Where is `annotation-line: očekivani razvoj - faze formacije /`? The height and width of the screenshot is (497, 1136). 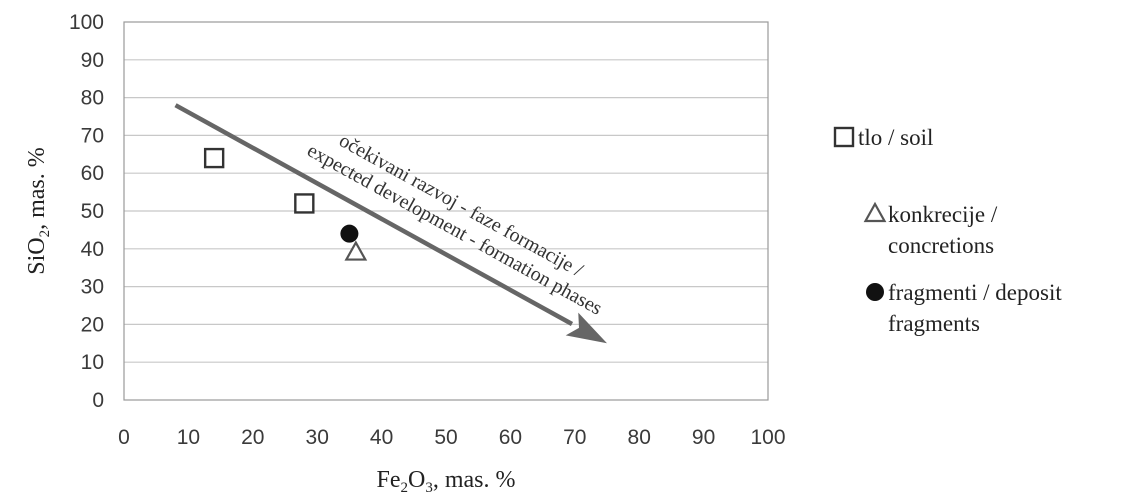 annotation-line: očekivani razvoj - faze formacije / is located at coordinates (461, 206).